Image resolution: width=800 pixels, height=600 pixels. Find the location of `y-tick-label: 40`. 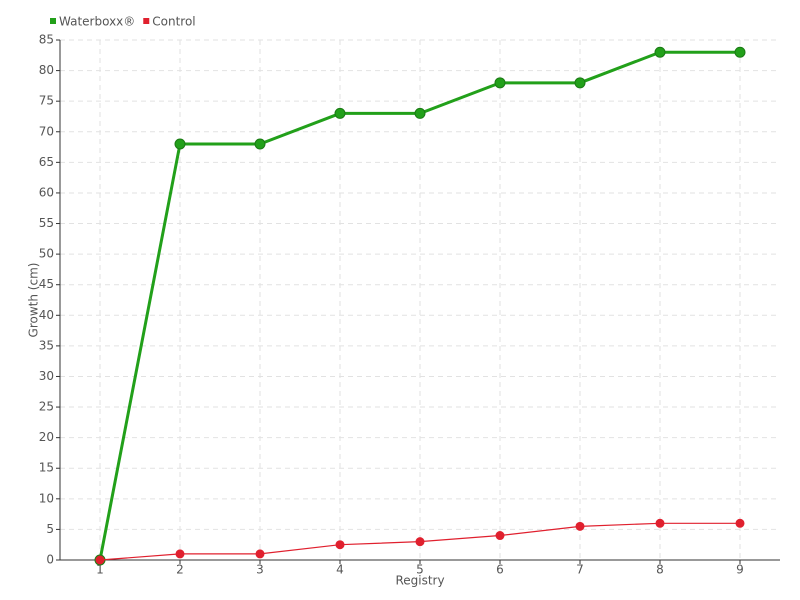

y-tick-label: 40 is located at coordinates (46, 315).